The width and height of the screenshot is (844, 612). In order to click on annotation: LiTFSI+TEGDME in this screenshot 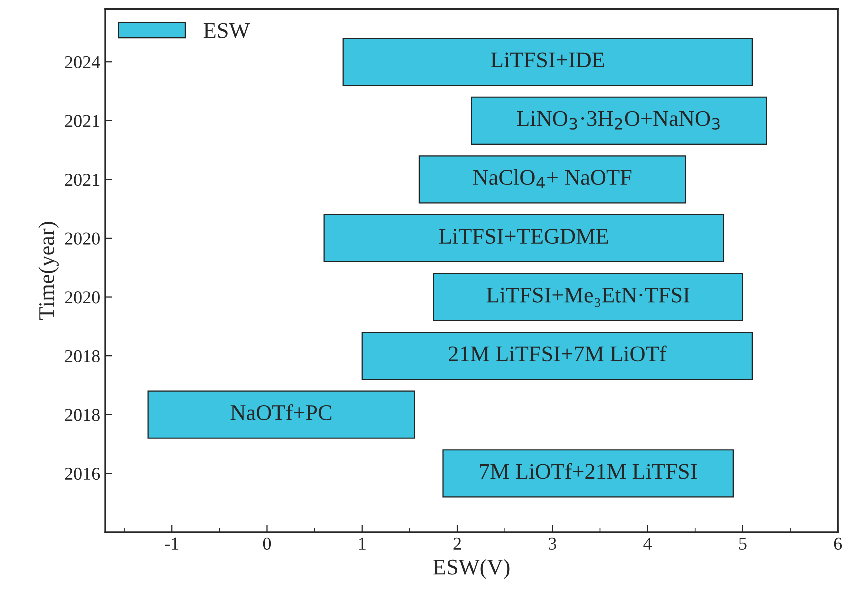, I will do `click(523, 236)`.